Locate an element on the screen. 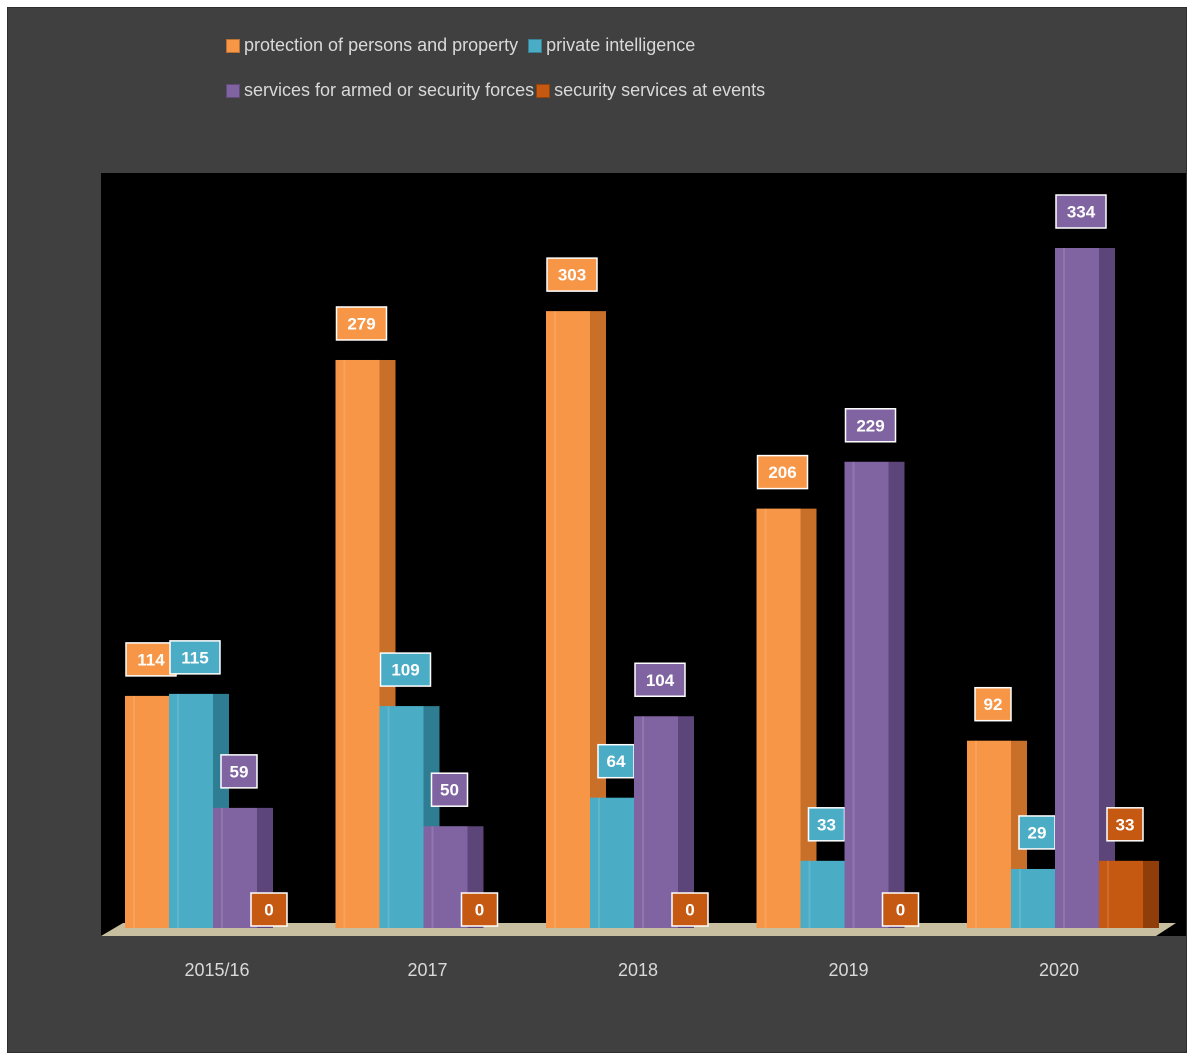  data-label: 303 is located at coordinates (572, 275).